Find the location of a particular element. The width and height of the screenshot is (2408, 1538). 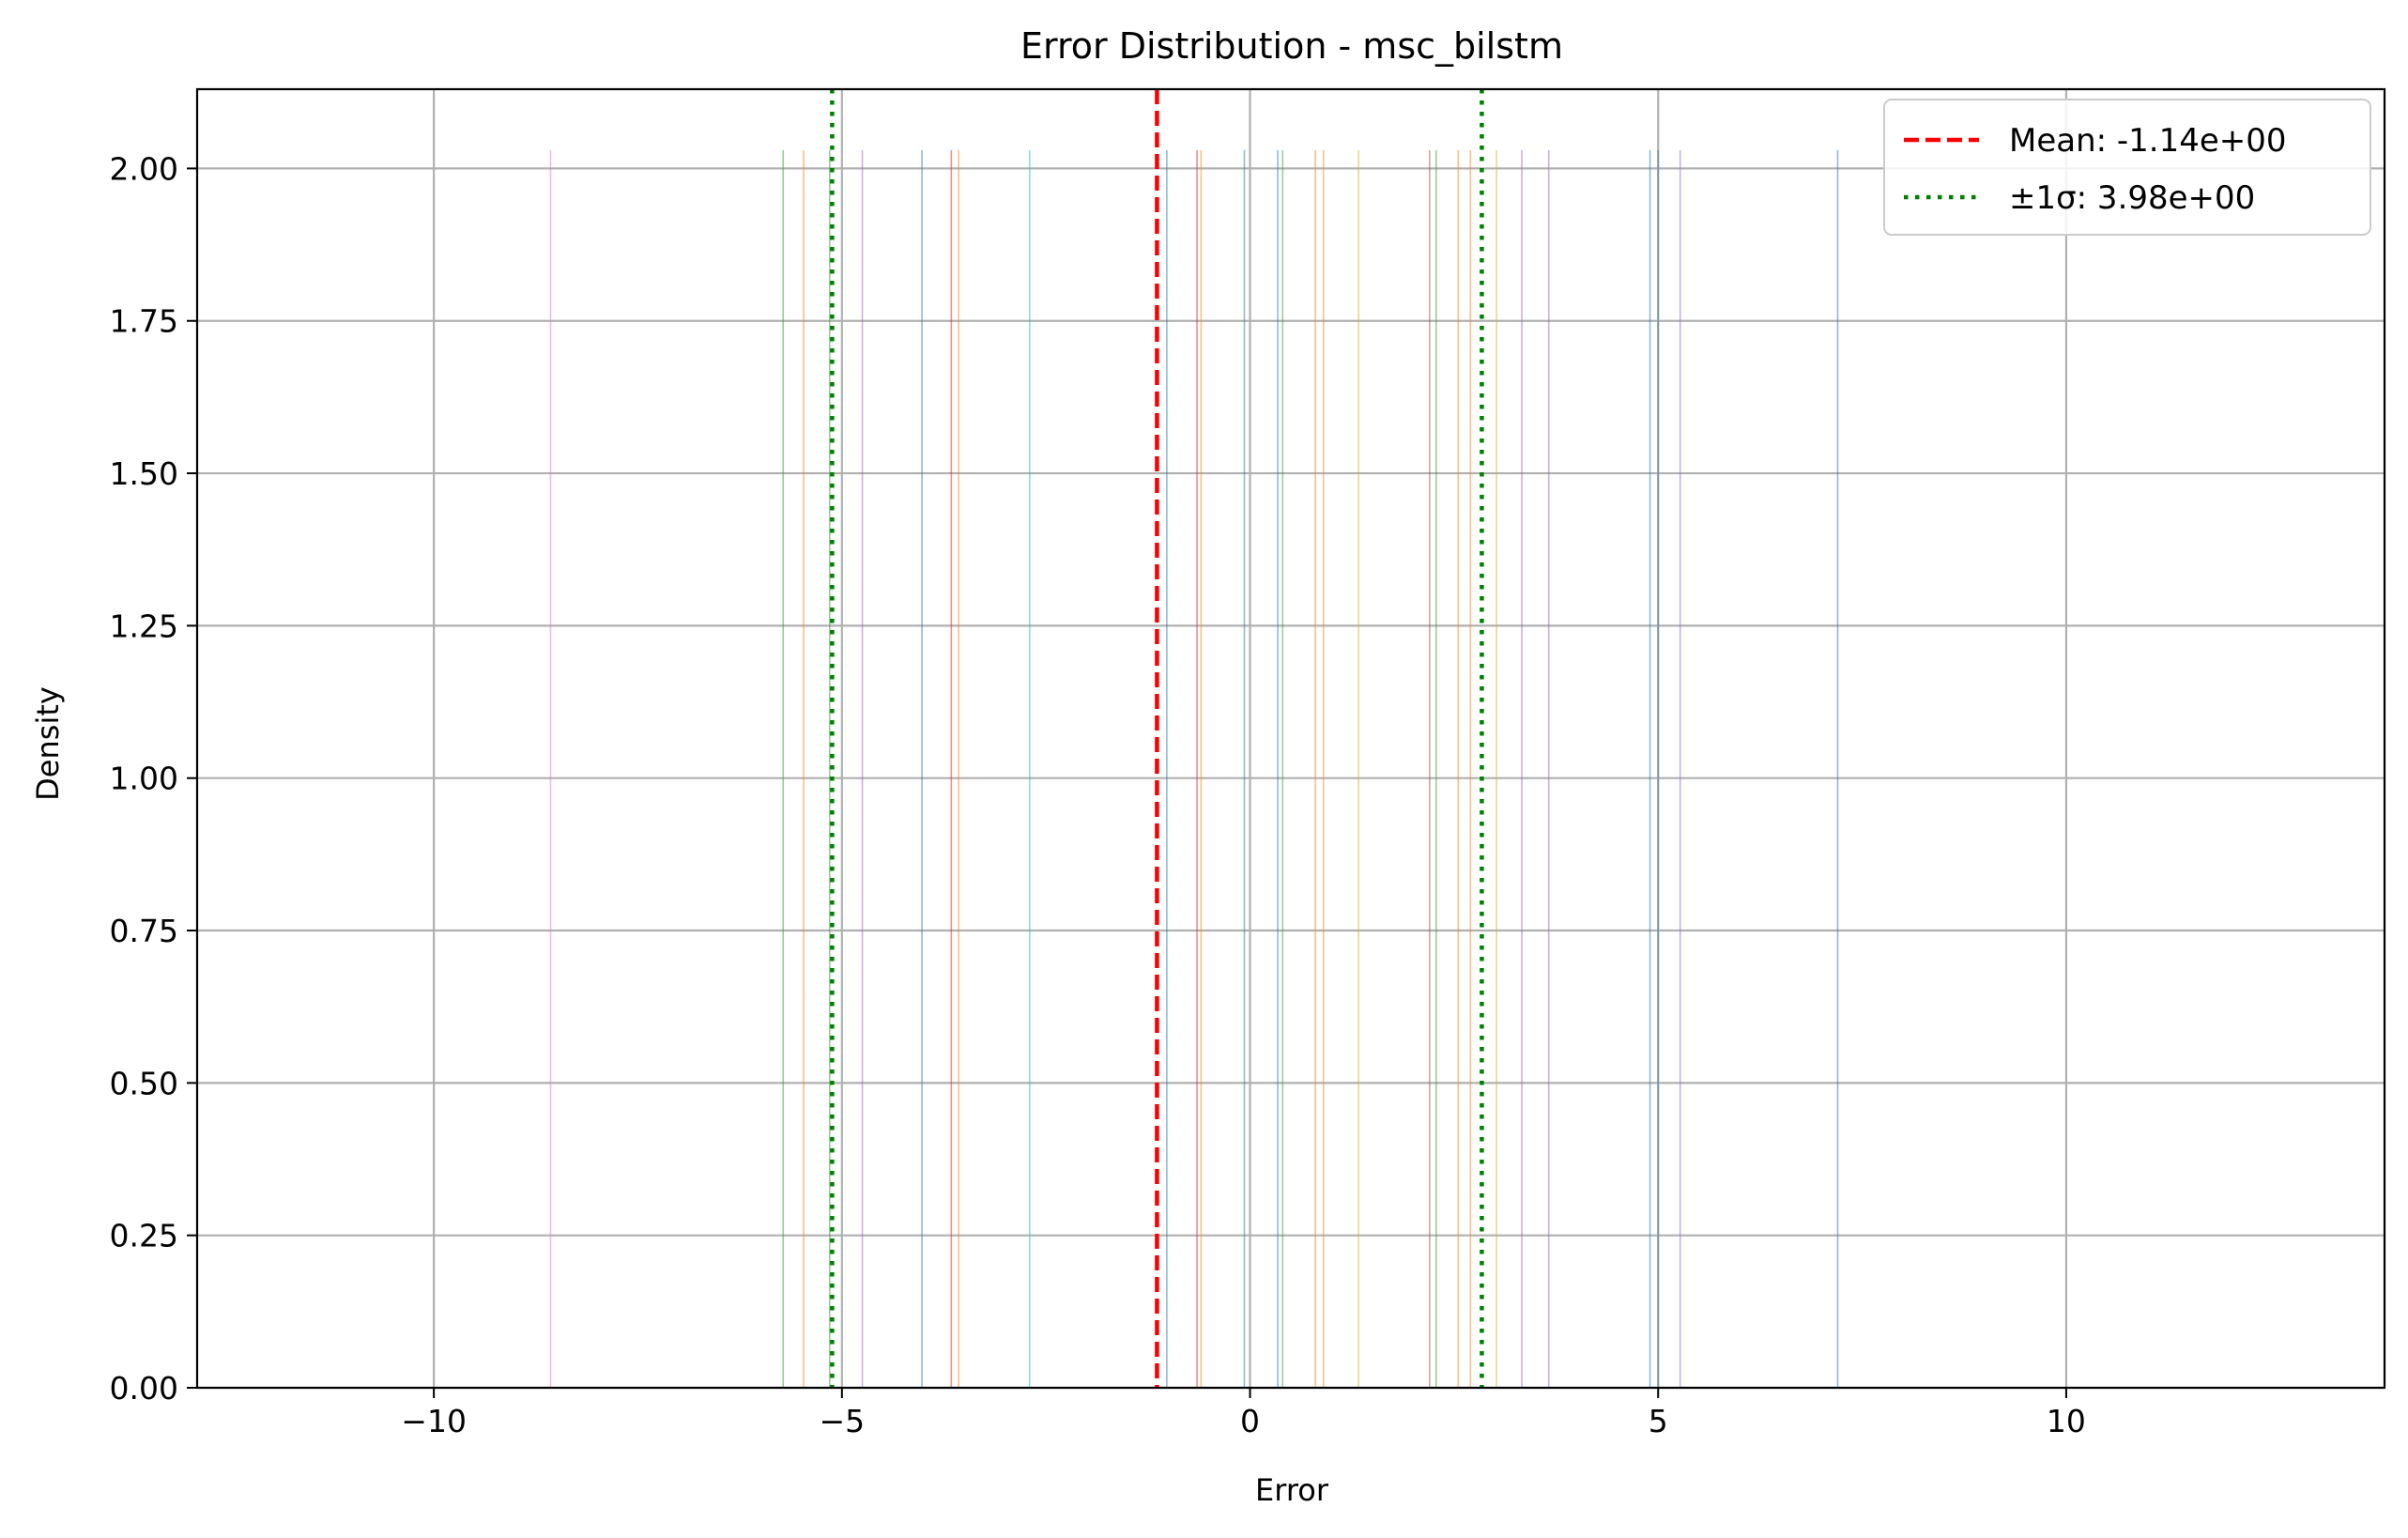

y-tick-label: 1.50 is located at coordinates (144, 473).